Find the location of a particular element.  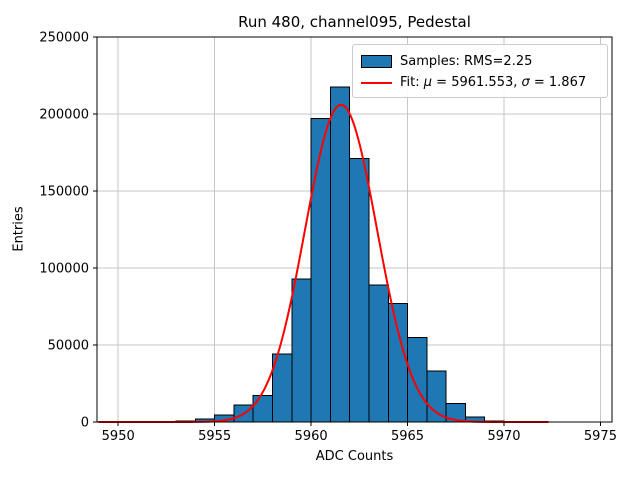

fit-label-sigma: σ is located at coordinates (525, 82).